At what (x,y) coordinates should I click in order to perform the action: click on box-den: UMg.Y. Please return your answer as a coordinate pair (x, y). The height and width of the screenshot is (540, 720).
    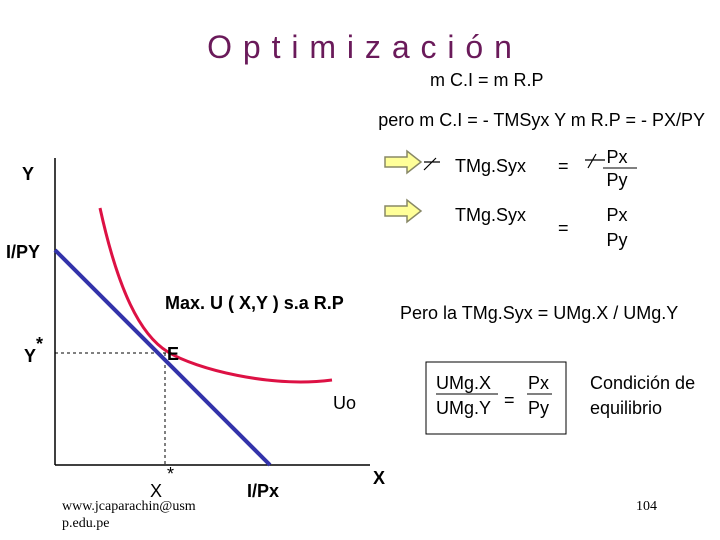
    Looking at the image, I should click on (463, 408).